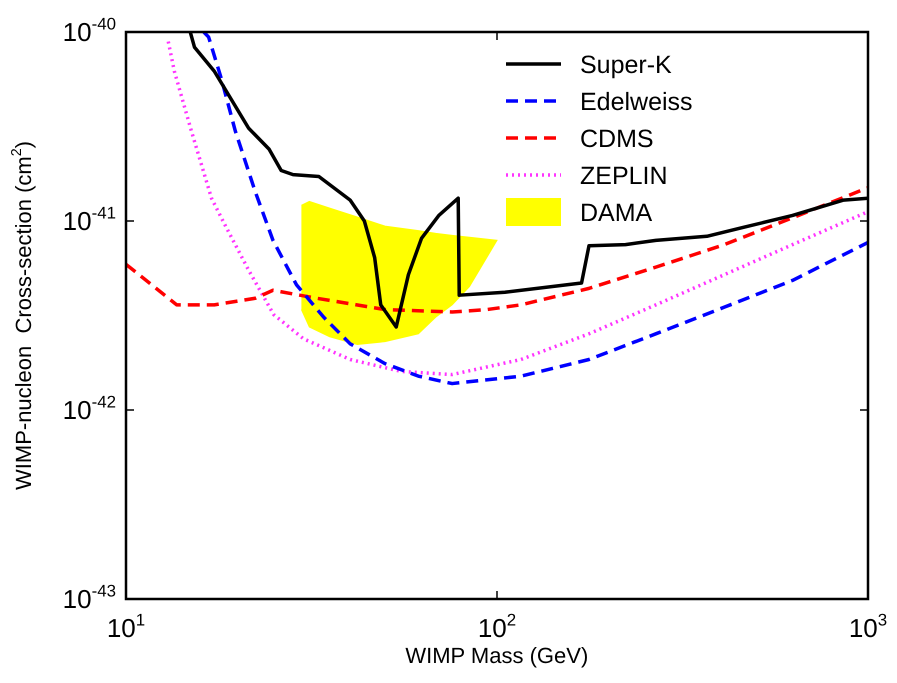 The height and width of the screenshot is (683, 897). What do you see at coordinates (496, 655) in the screenshot?
I see `x-axis-title: WIMP Mass (GeV)` at bounding box center [496, 655].